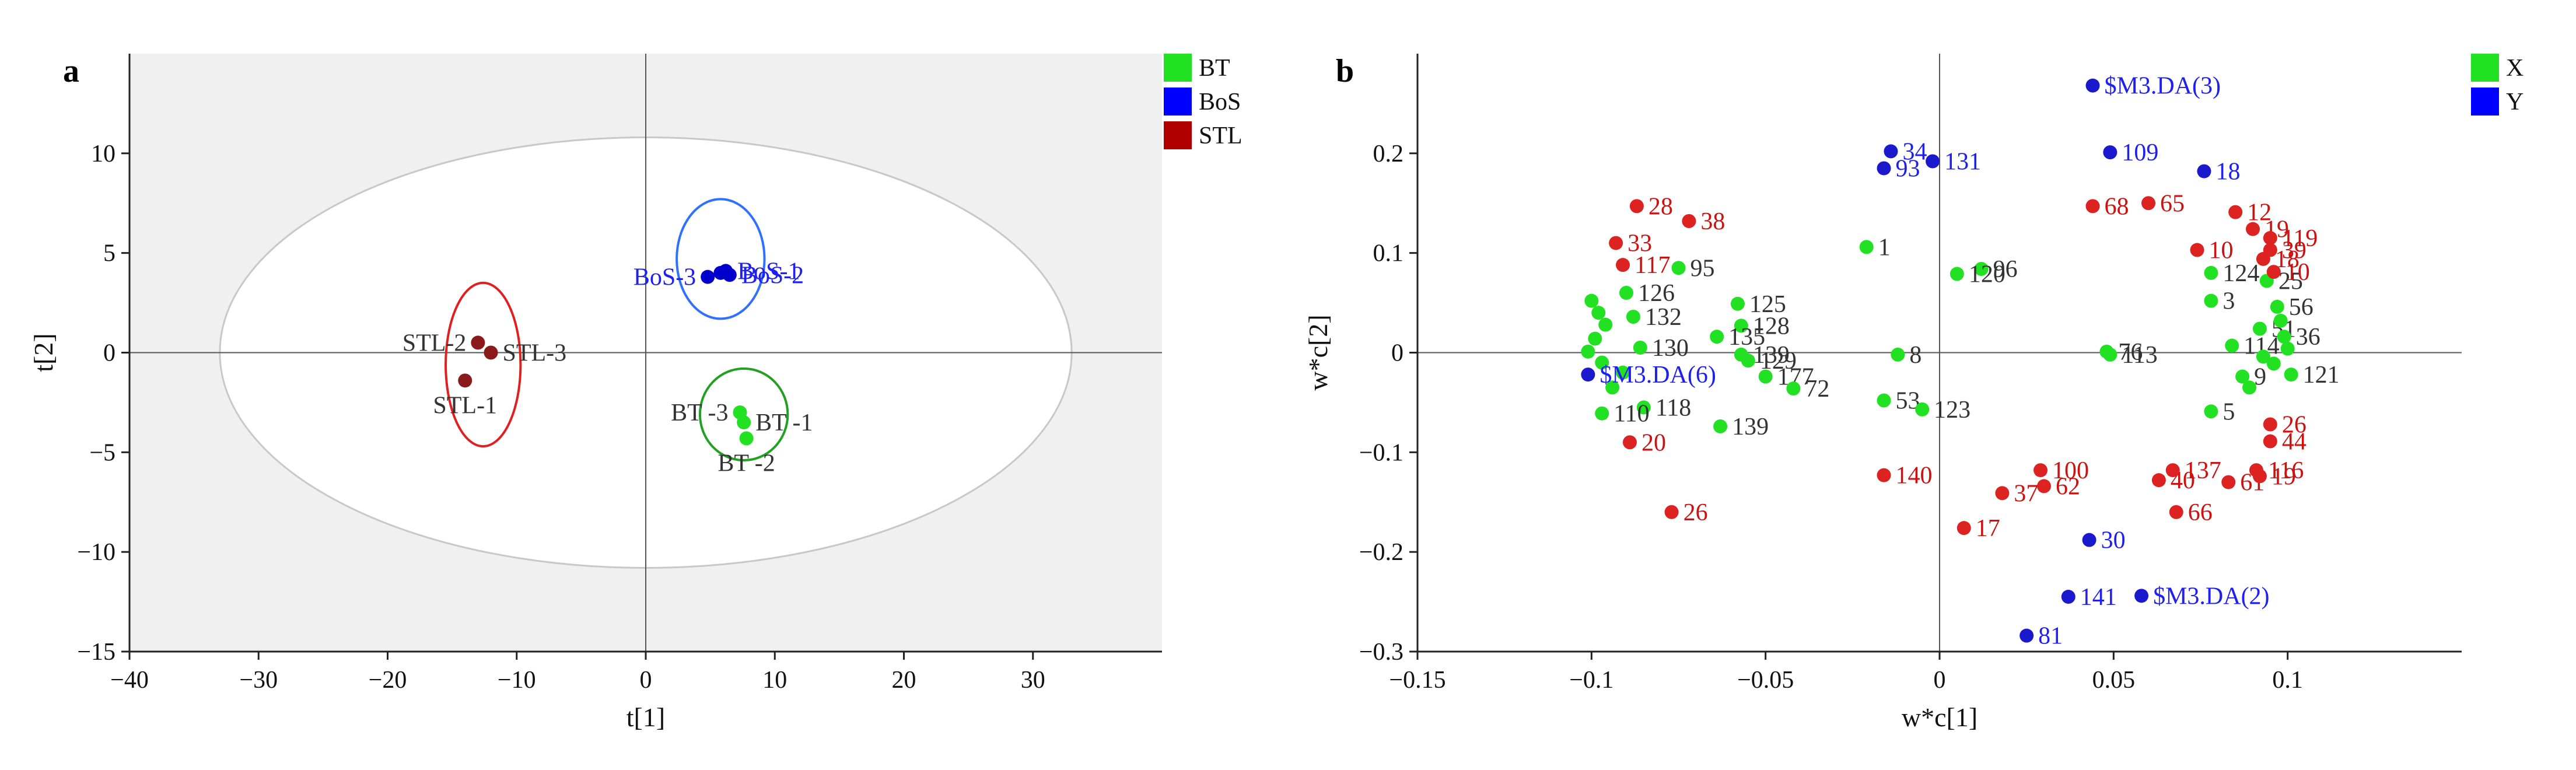 The image size is (2576, 770). Describe the element at coordinates (1962, 162) in the screenshot. I see `data-label: 131` at that location.